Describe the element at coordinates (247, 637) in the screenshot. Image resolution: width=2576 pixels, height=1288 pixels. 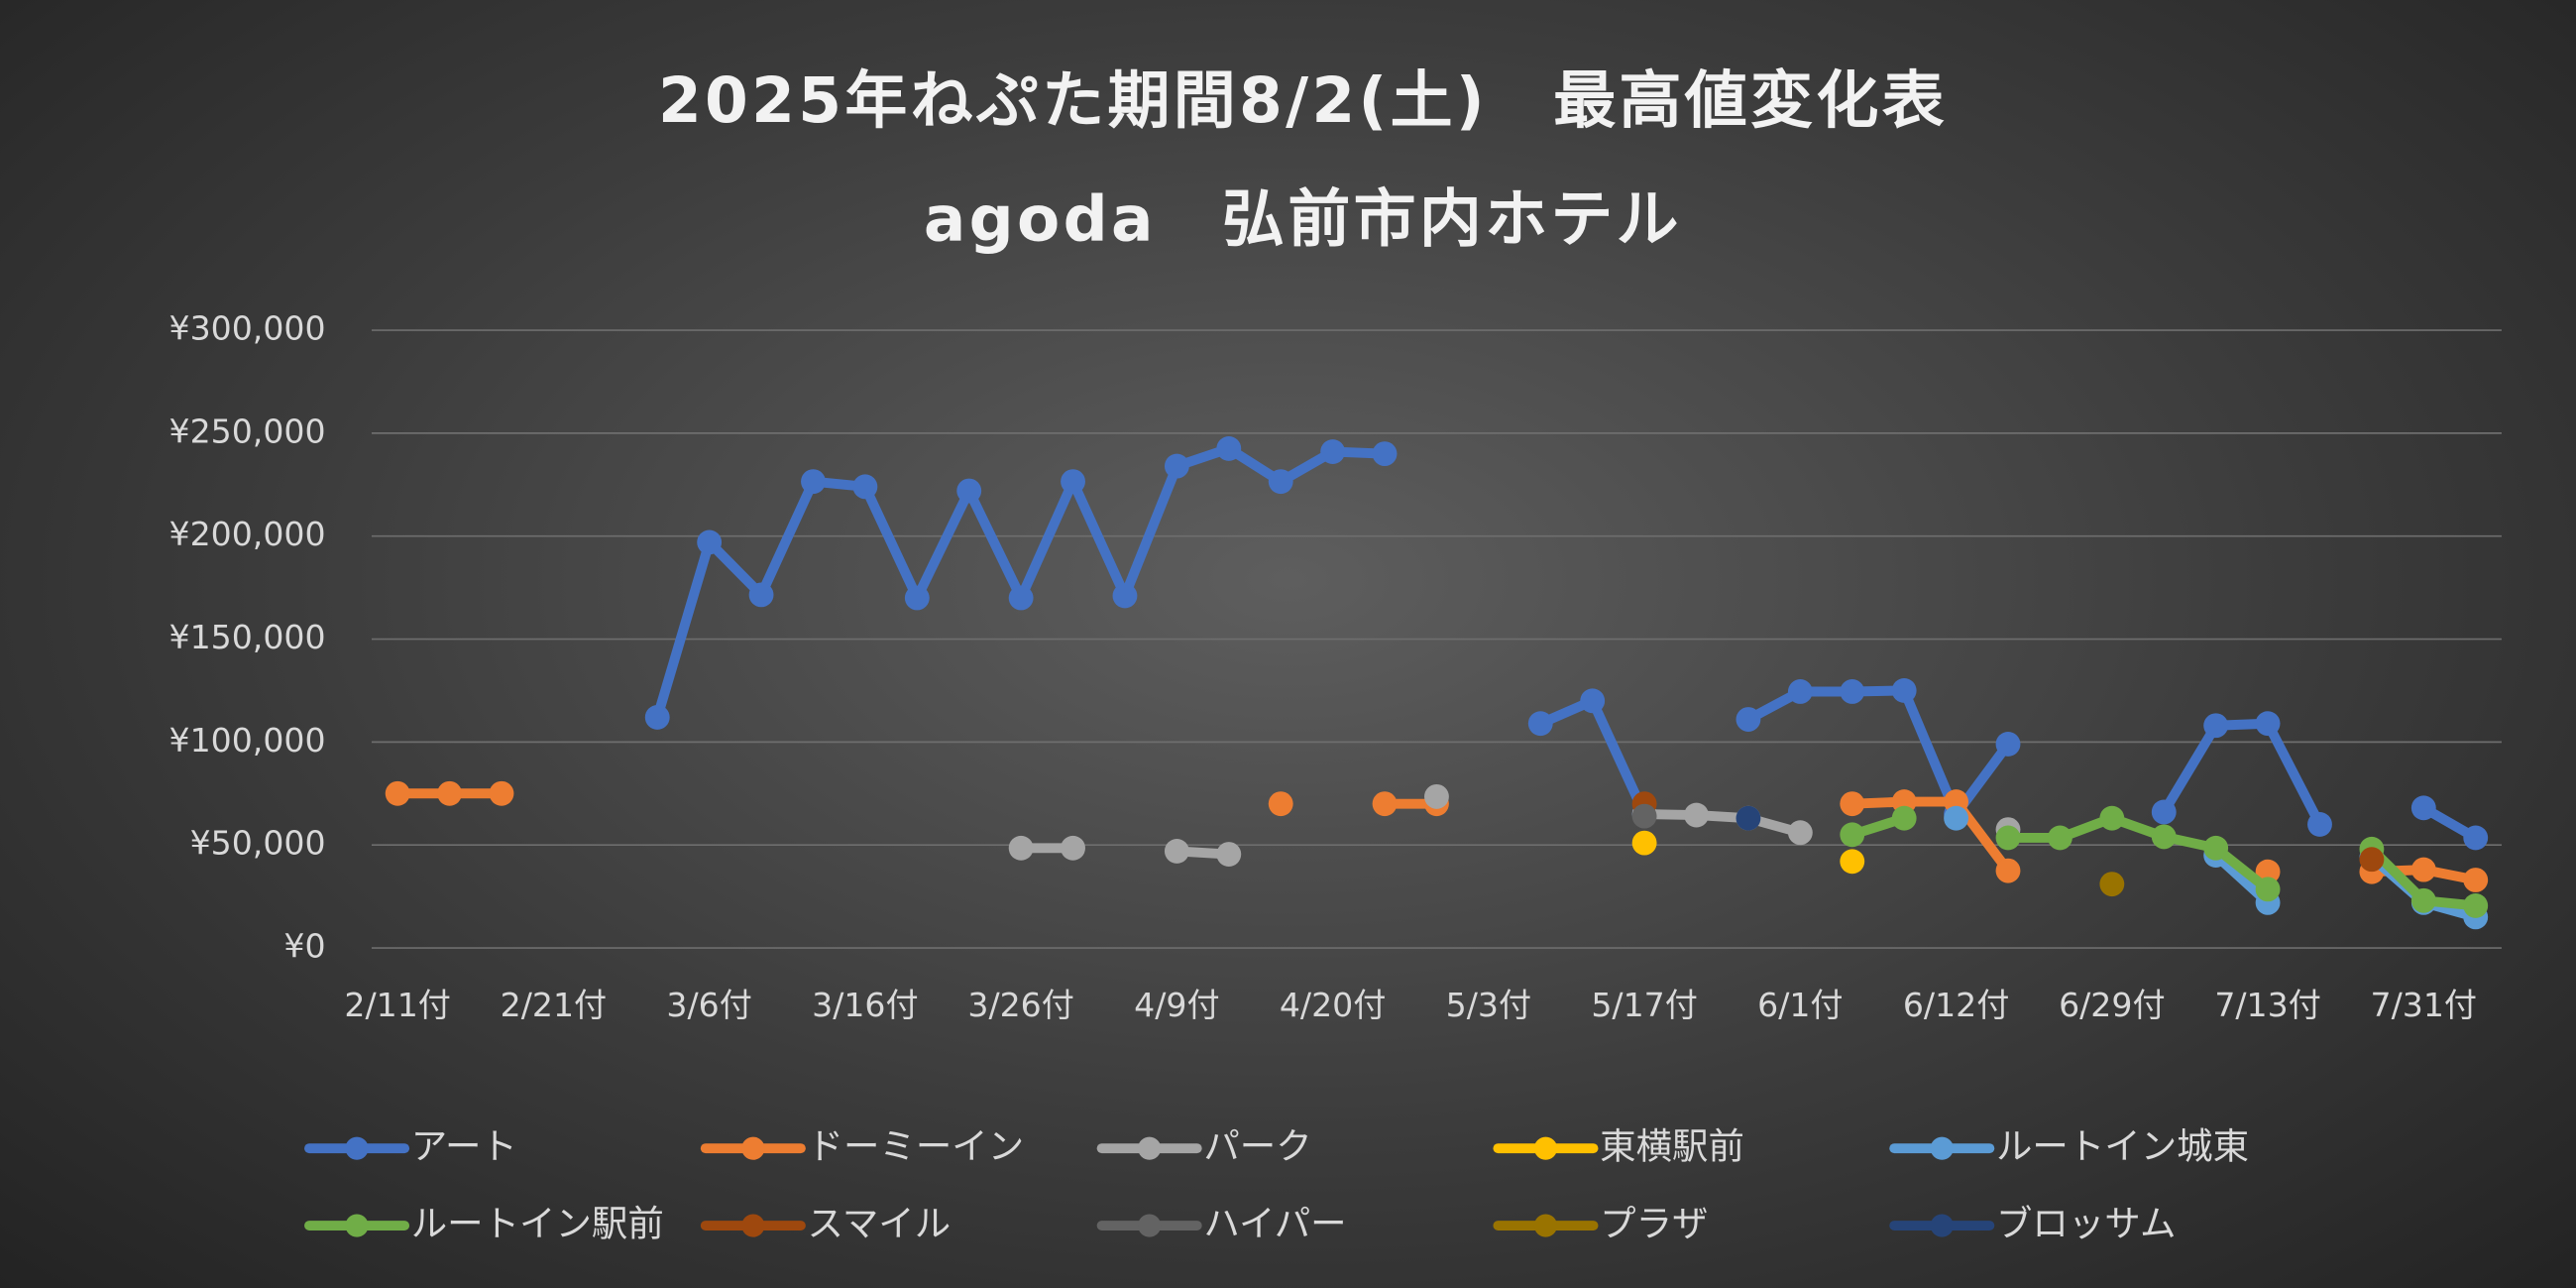
I see `y-tick-label: ¥150,000` at that location.